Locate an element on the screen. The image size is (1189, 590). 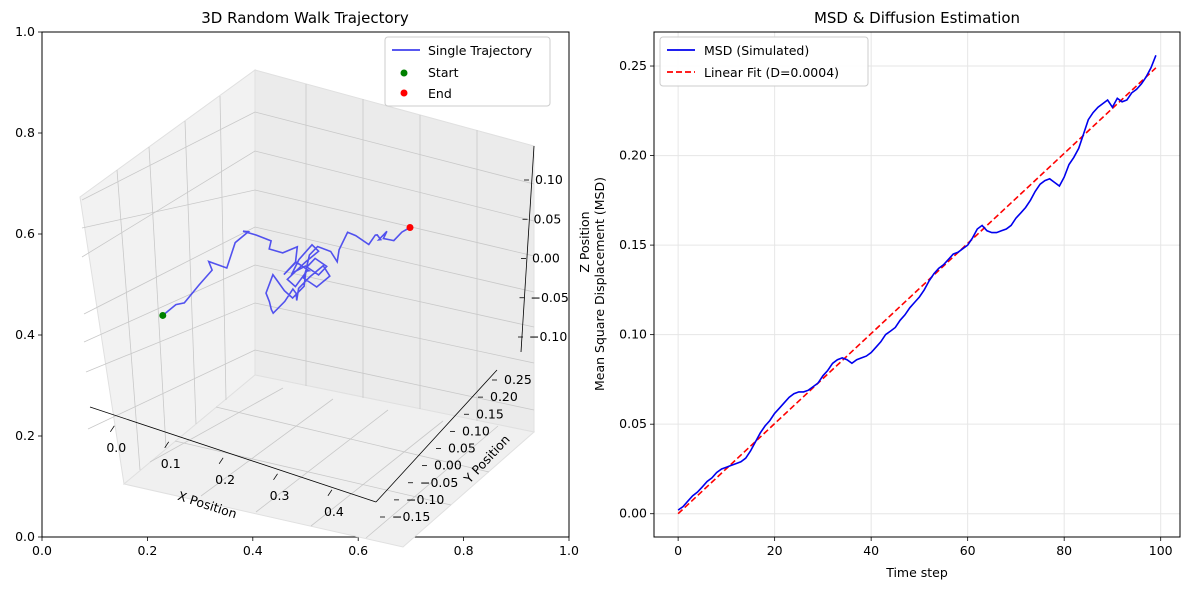
x3d-tick-label: 0.2 is located at coordinates (225, 479).